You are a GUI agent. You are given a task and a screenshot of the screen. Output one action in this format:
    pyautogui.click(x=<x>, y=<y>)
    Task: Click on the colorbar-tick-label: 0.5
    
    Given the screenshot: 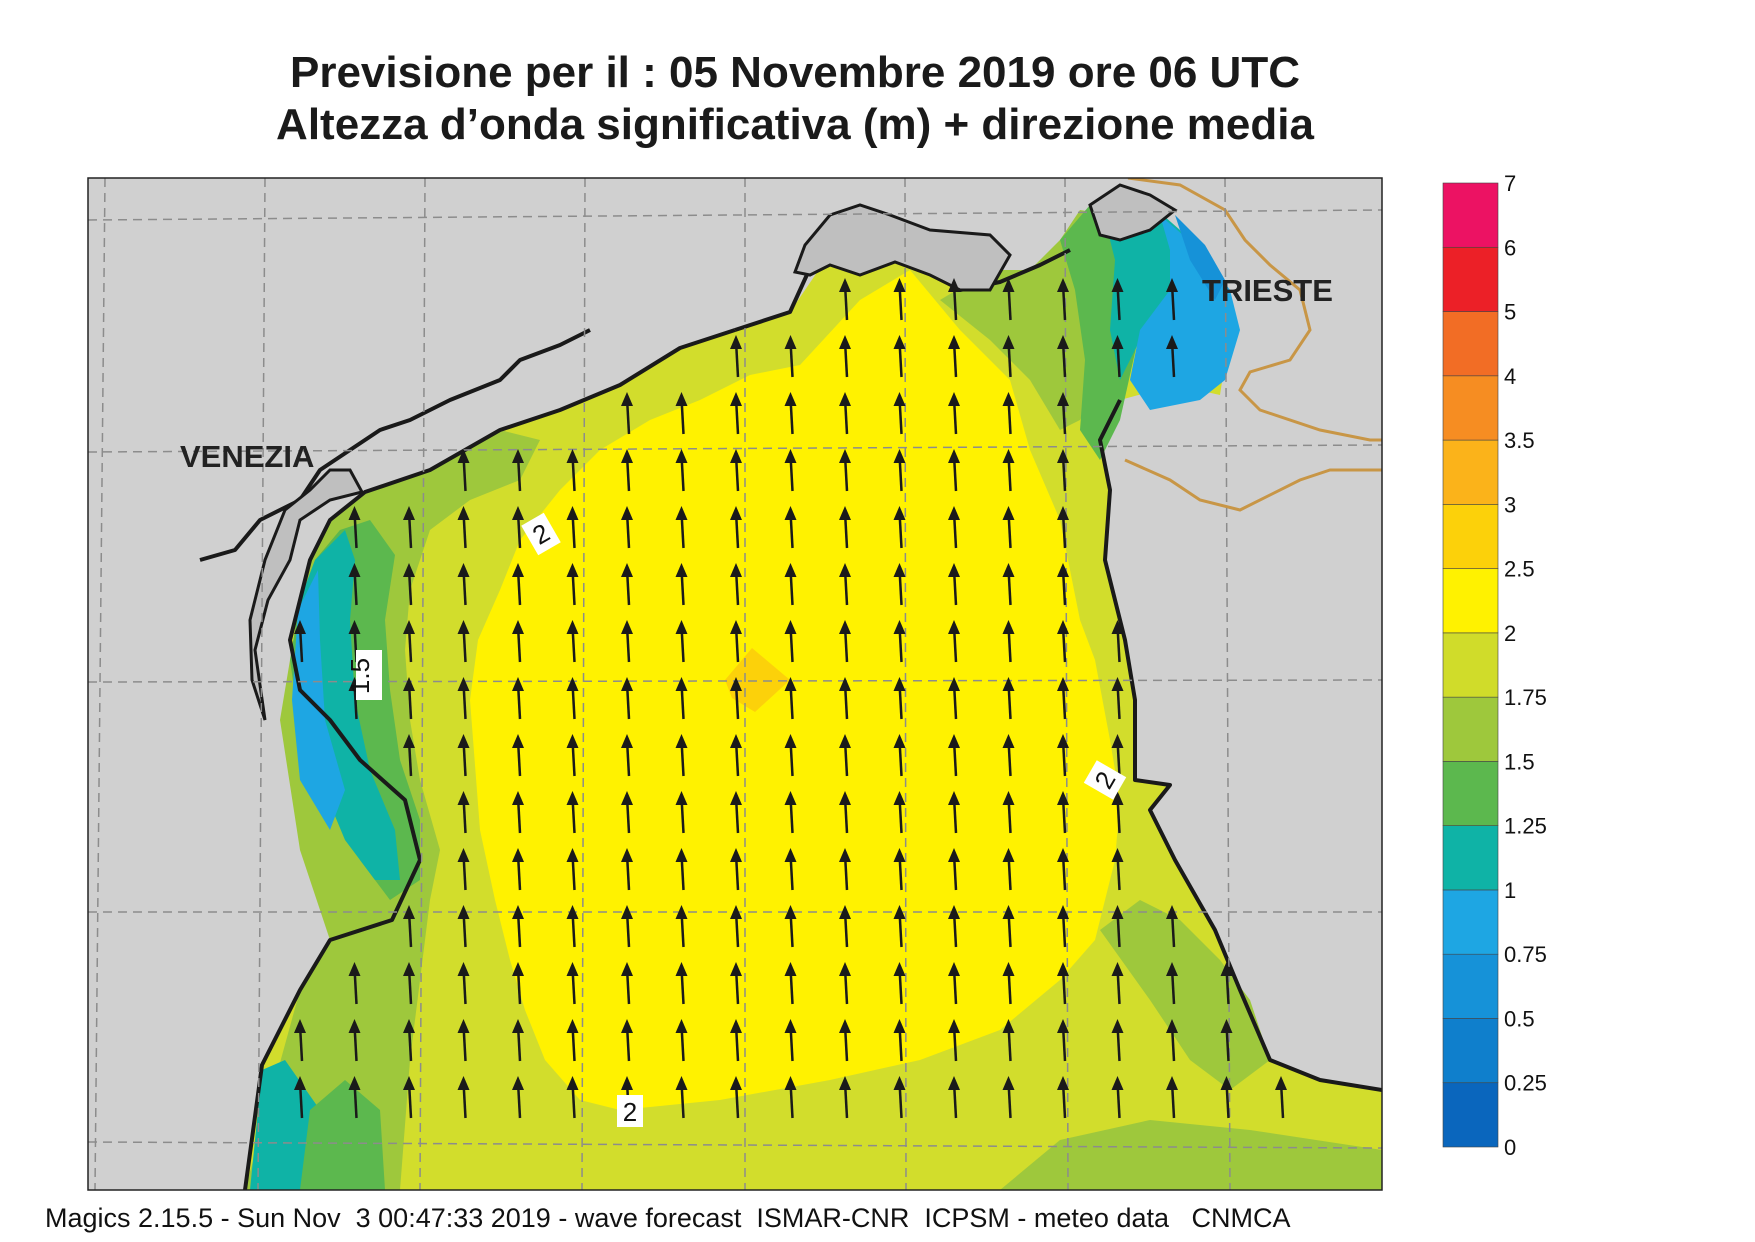 What is the action you would take?
    pyautogui.click(x=1519, y=1018)
    